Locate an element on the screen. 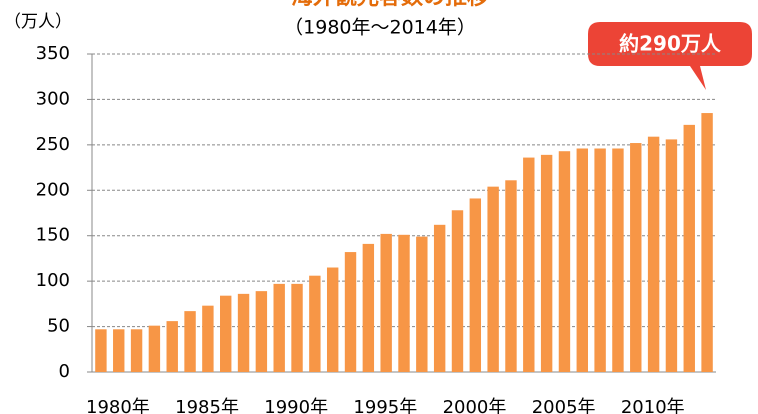 This screenshot has height=414, width=758. y-tick-label: 350 is located at coordinates (53, 53).